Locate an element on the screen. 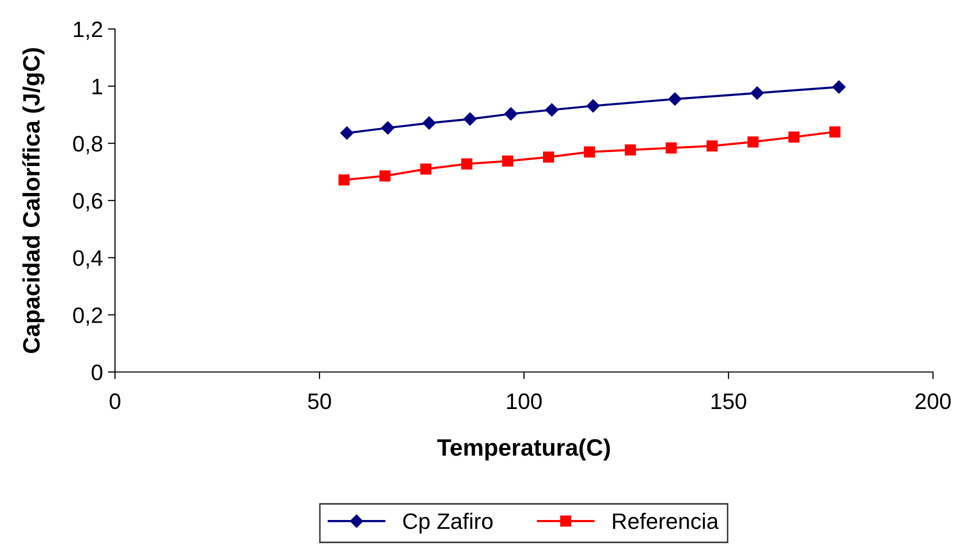 The height and width of the screenshot is (548, 961). x-axis-title: Temperatura(C) is located at coordinates (523, 449).